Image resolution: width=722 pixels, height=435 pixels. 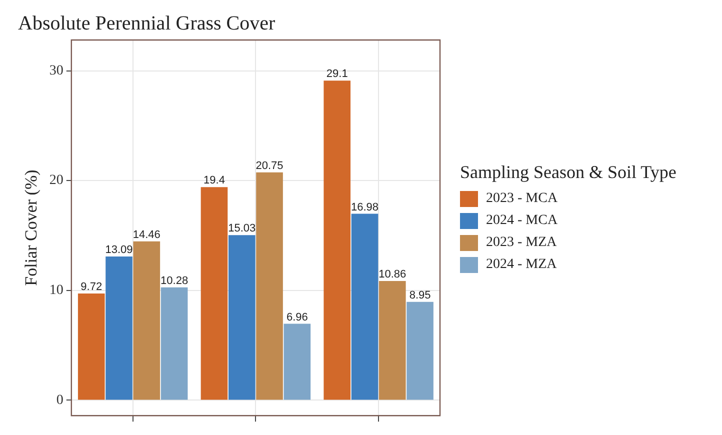 I want to click on y-tick-label: 10, so click(x=56, y=290).